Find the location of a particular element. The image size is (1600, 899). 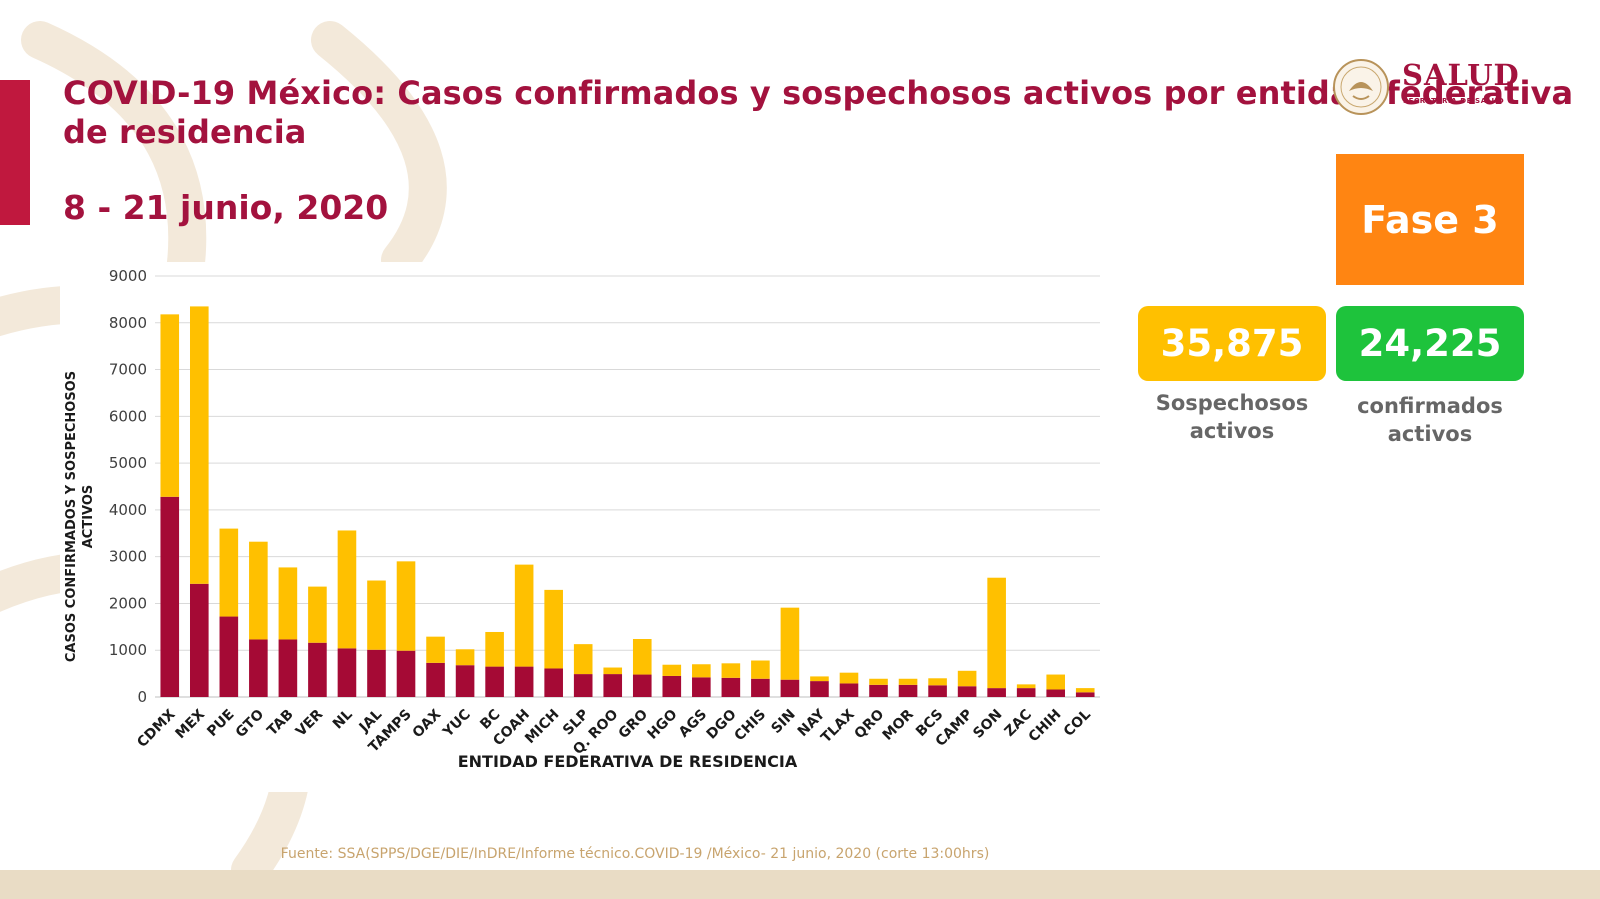

x-tick-label: NL is located at coordinates (343, 719).